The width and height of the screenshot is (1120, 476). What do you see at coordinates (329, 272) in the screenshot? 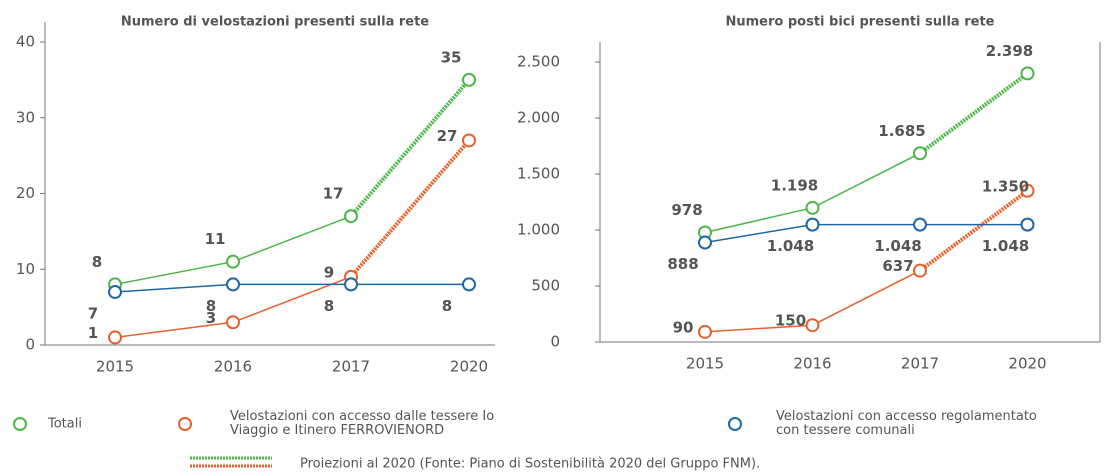
I see `data-label: 9` at bounding box center [329, 272].